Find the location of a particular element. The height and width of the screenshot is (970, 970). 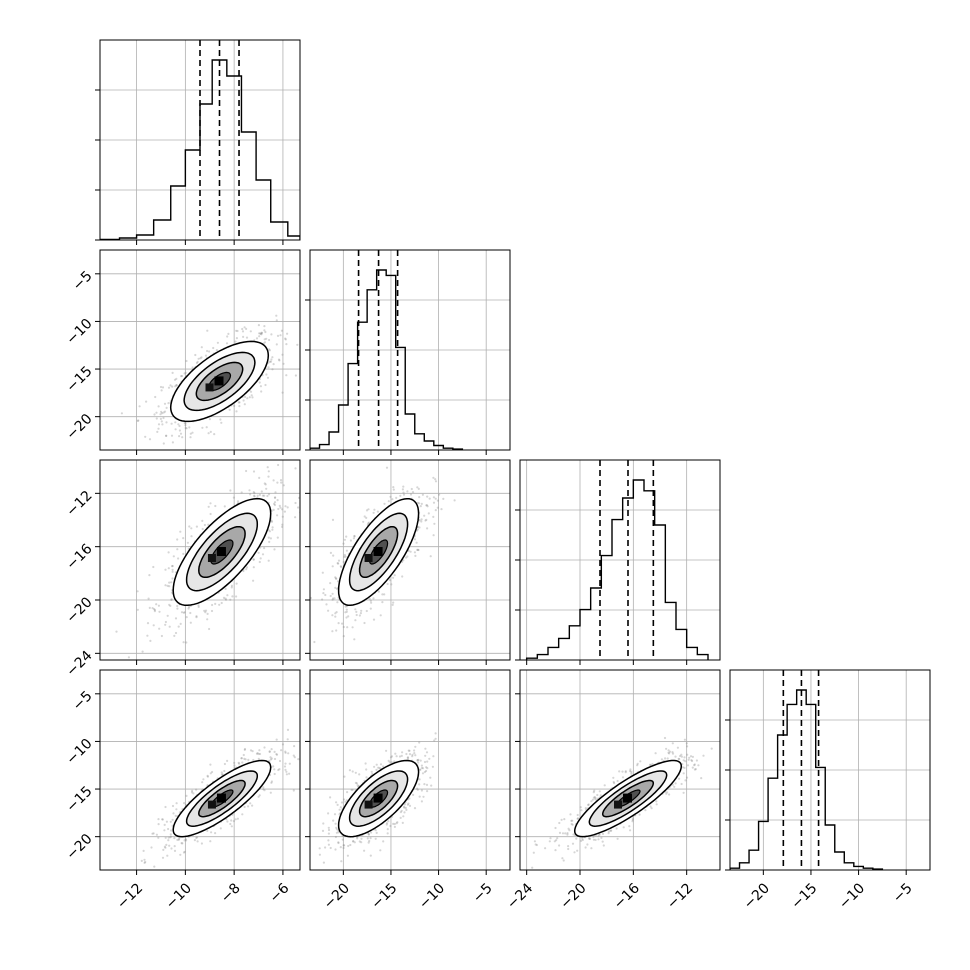

histogram-steps is located at coordinates (200, 149).